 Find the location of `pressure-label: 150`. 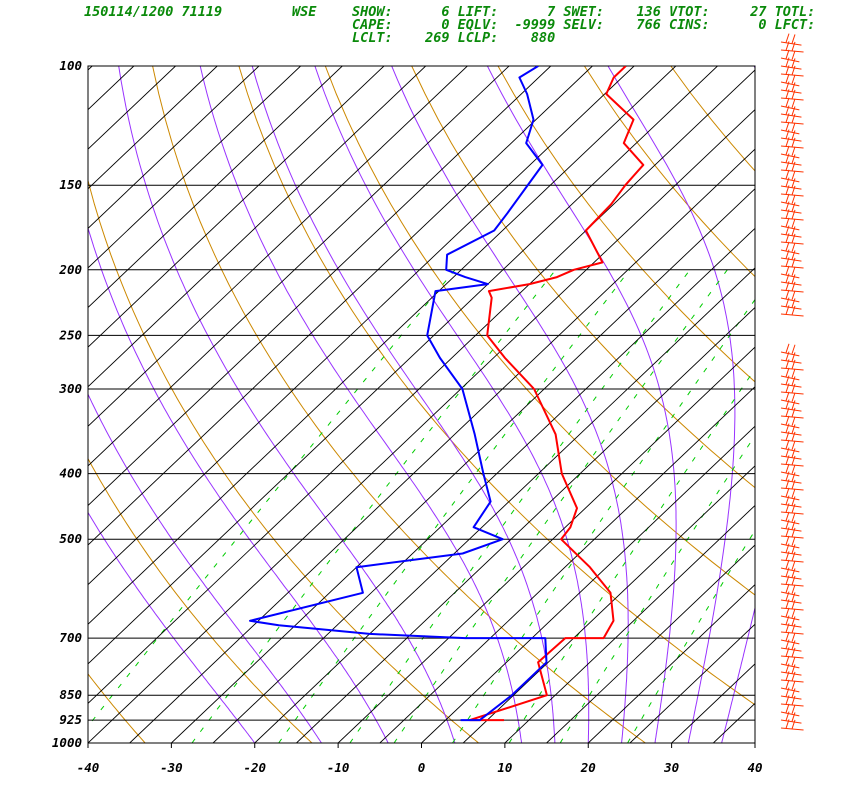

pressure-label: 150 is located at coordinates (70, 184).